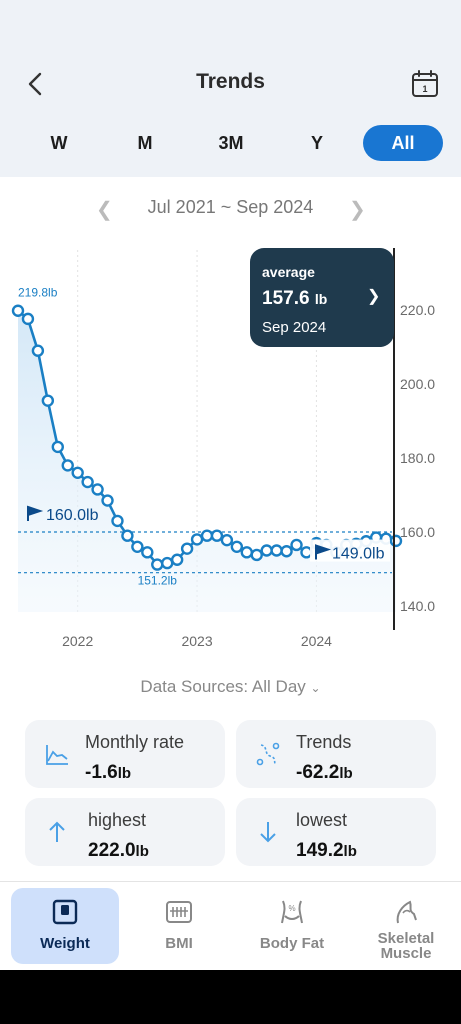 This screenshot has width=461, height=1024. What do you see at coordinates (417, 384) in the screenshot?
I see `y-tick-label-1: 200.0` at bounding box center [417, 384].